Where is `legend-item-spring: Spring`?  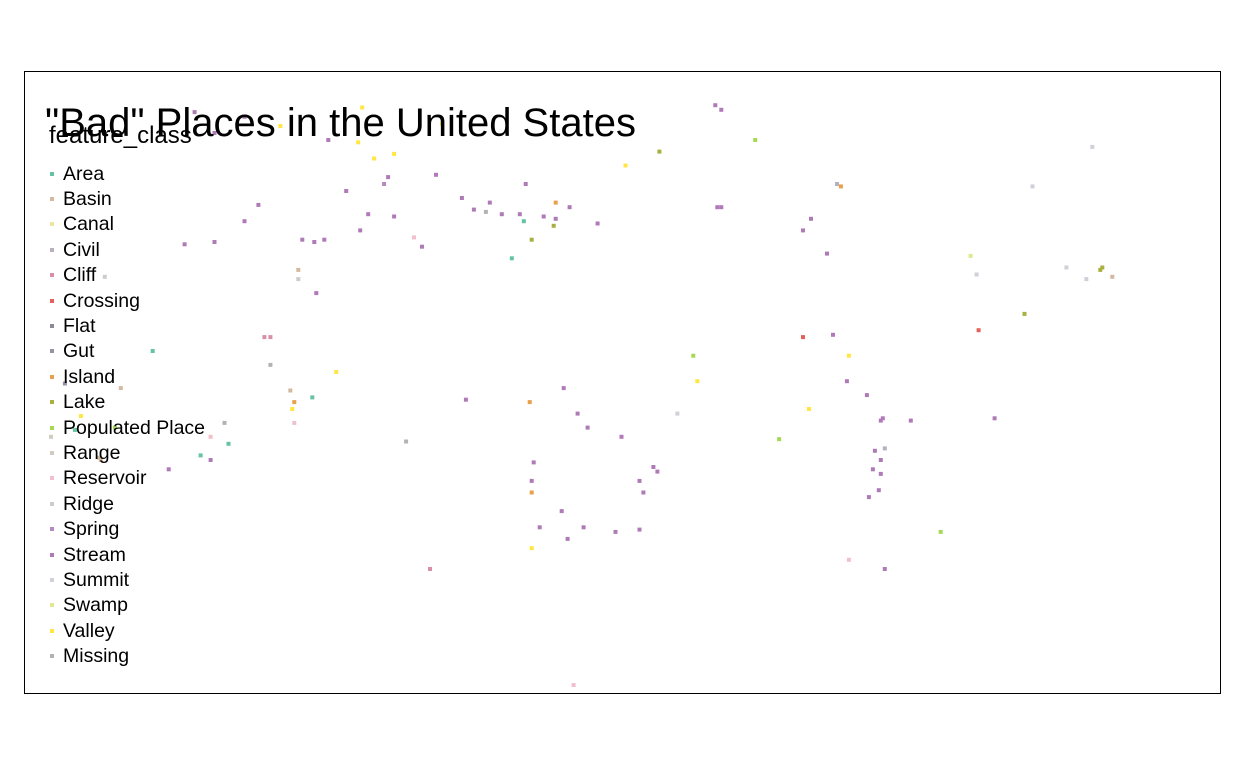
legend-item-spring: Spring is located at coordinates (127, 528).